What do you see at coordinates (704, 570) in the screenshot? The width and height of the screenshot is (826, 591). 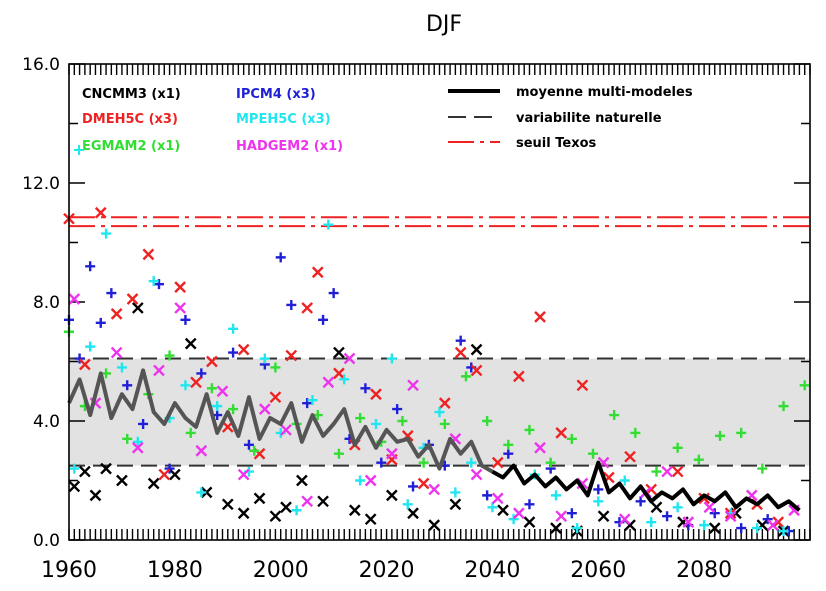 I see `x-tick-label: 2080` at bounding box center [704, 570].